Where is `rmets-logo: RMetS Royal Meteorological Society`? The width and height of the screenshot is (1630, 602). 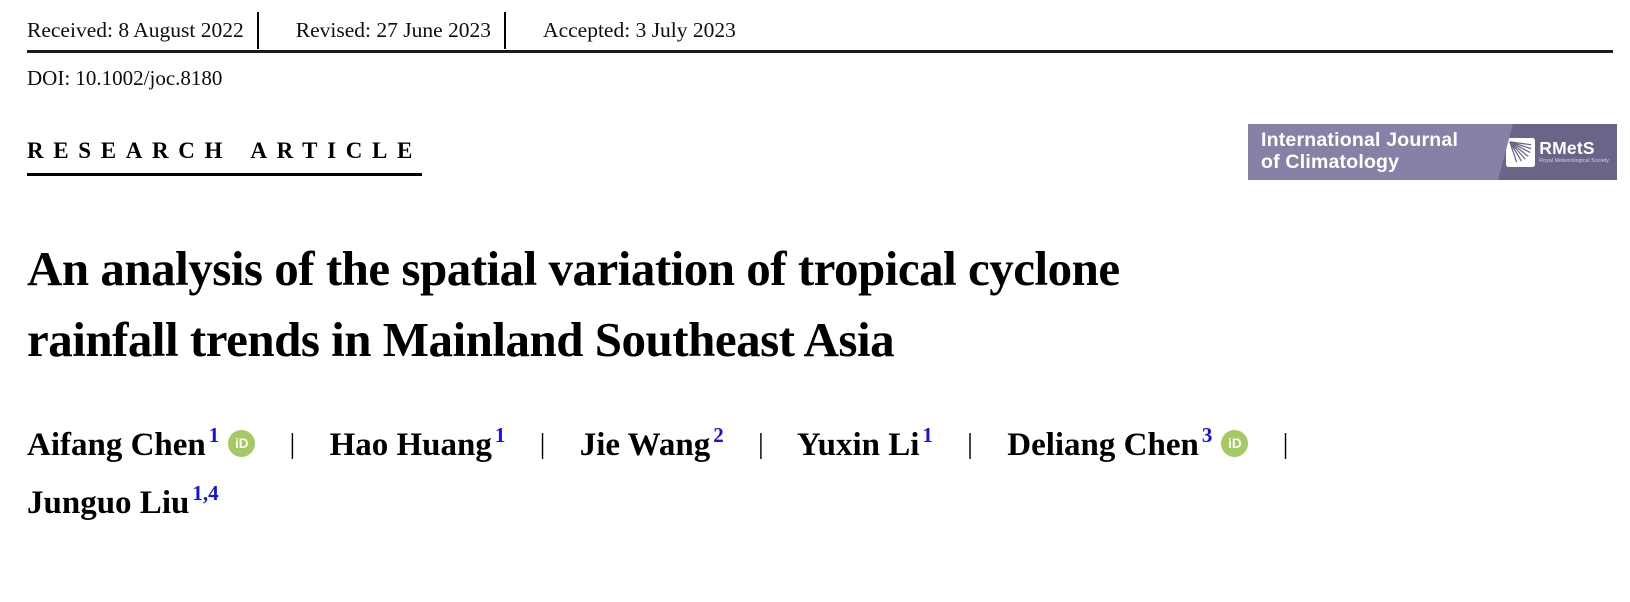
rmets-logo: RMetS Royal Meteorological Society is located at coordinates (1557, 152).